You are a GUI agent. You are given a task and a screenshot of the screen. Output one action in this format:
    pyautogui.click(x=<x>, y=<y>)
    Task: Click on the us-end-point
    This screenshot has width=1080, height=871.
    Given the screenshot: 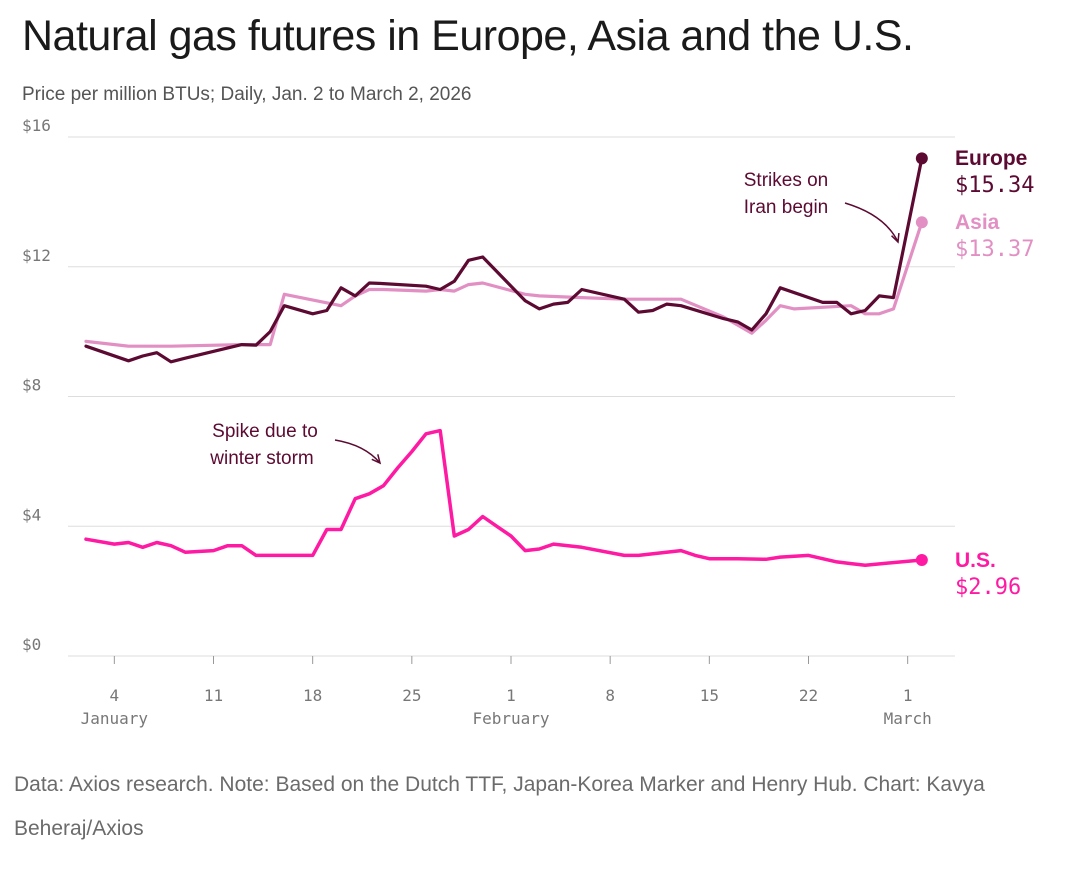 What is the action you would take?
    pyautogui.click(x=921, y=559)
    